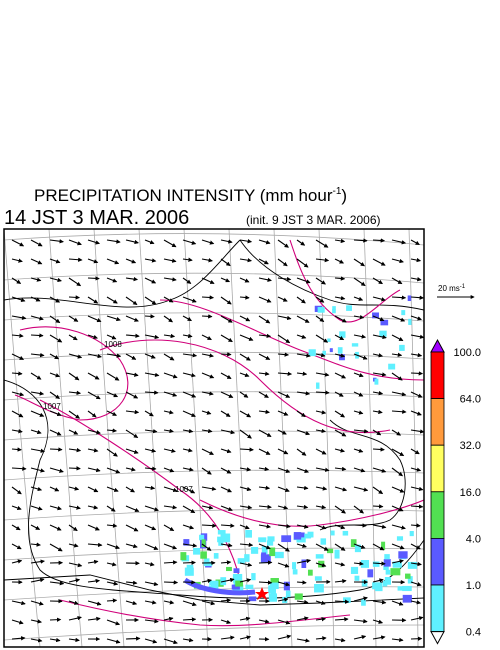  I want to click on colorbar-label: 64.0, so click(470, 400).